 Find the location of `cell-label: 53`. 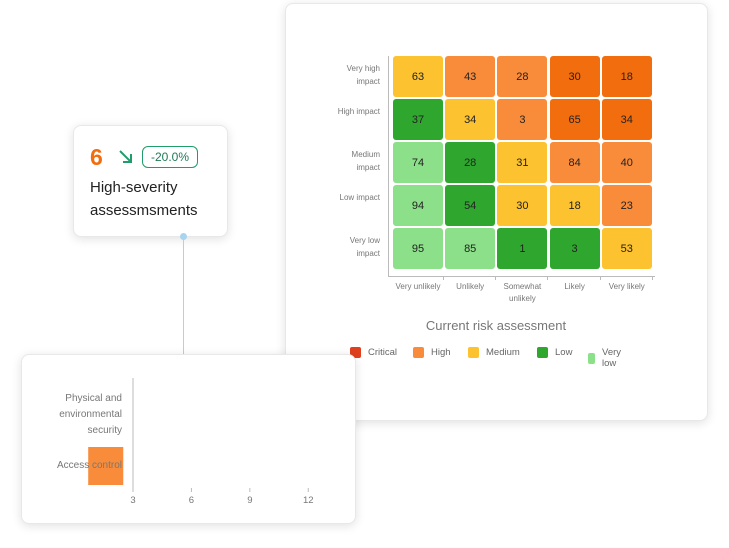

cell-label: 53 is located at coordinates (626, 248).